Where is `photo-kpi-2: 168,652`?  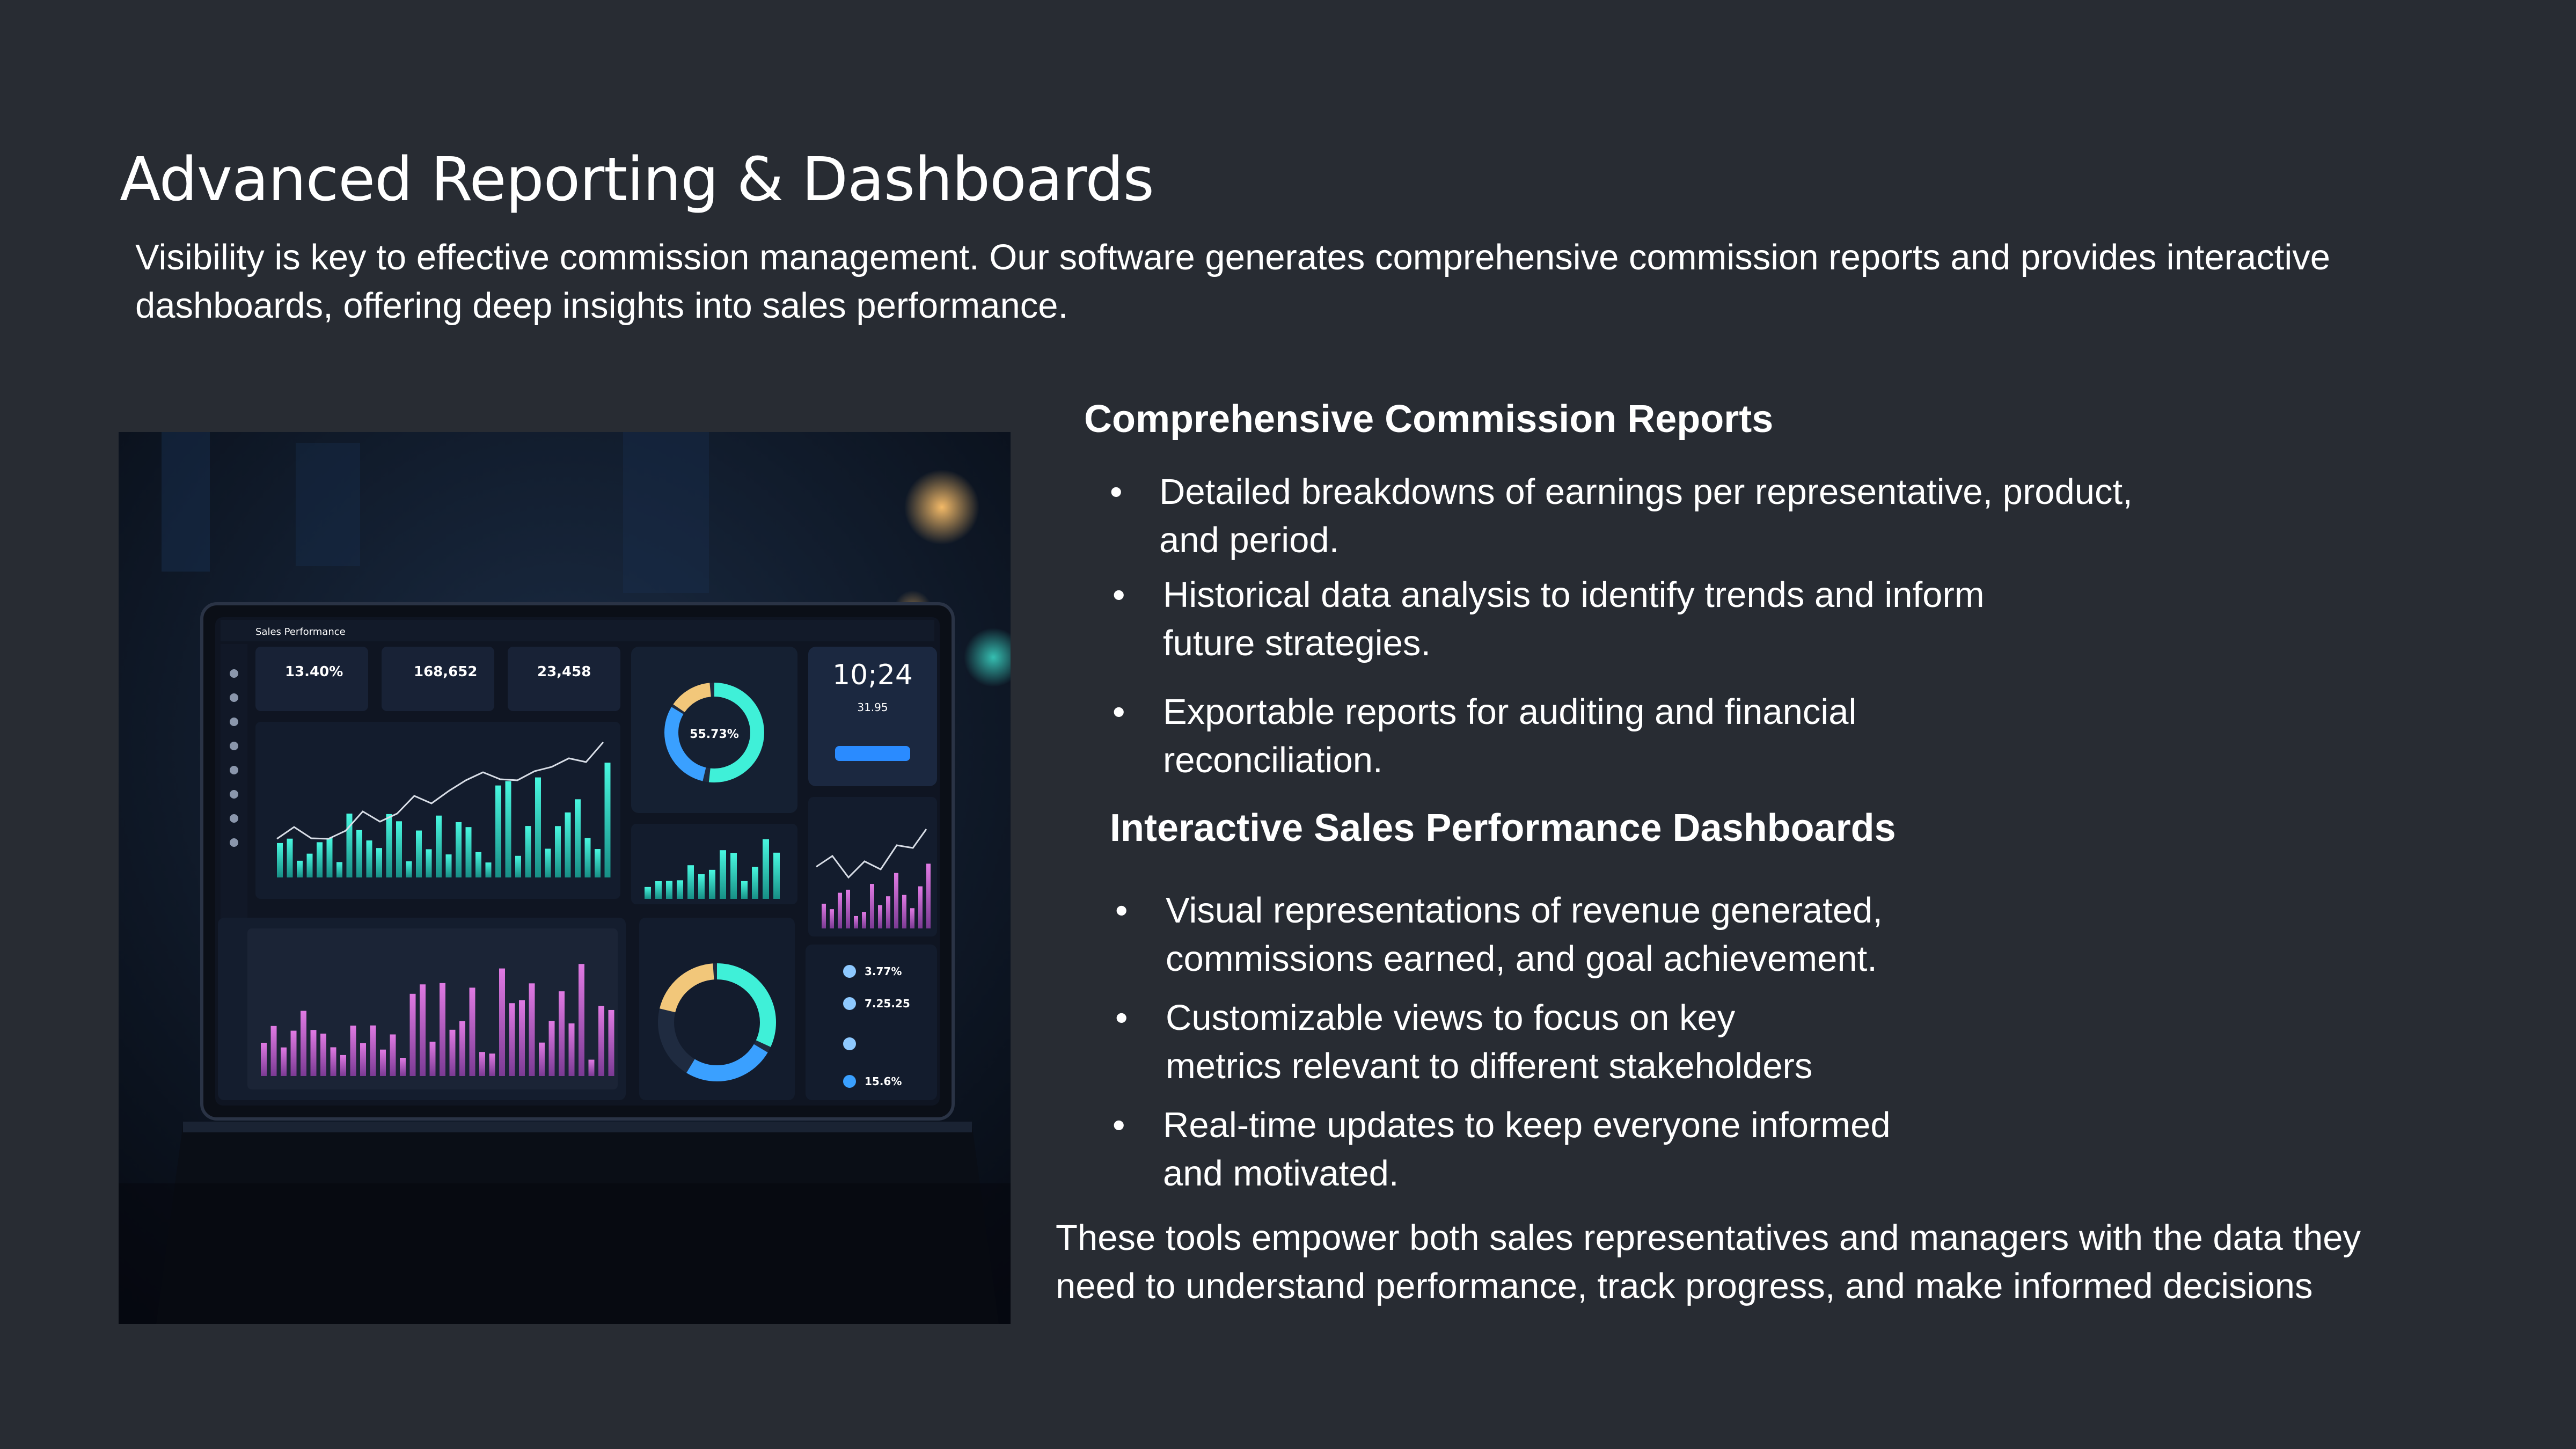
photo-kpi-2: 168,652 is located at coordinates (445, 672).